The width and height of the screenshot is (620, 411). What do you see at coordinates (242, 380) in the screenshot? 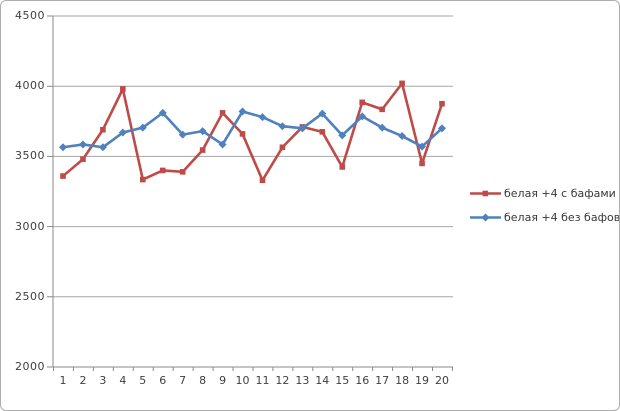
I see `x-axis-tick-label: 10` at bounding box center [242, 380].